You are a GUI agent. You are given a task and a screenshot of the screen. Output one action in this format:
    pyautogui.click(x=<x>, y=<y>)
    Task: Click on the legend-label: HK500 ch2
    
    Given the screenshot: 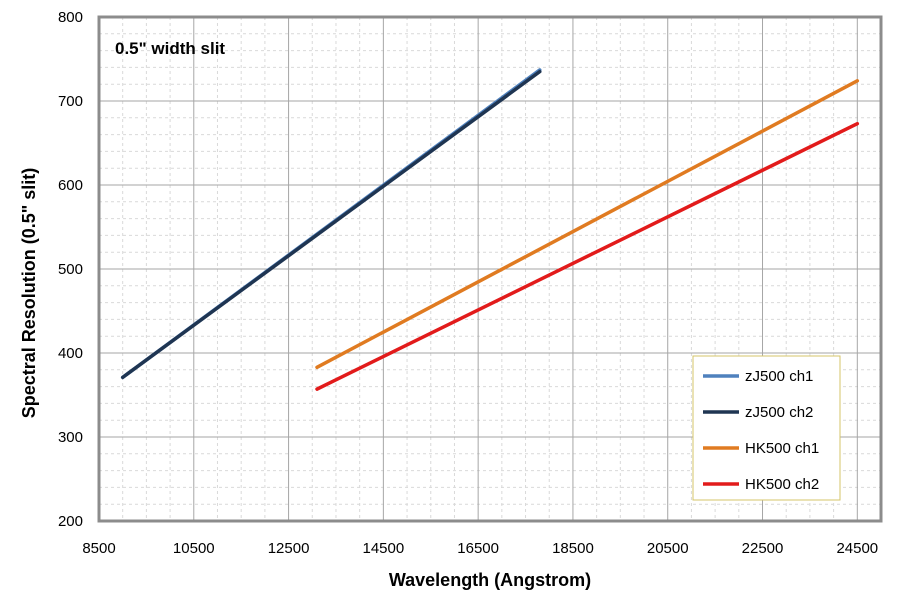 What is the action you would take?
    pyautogui.click(x=782, y=484)
    